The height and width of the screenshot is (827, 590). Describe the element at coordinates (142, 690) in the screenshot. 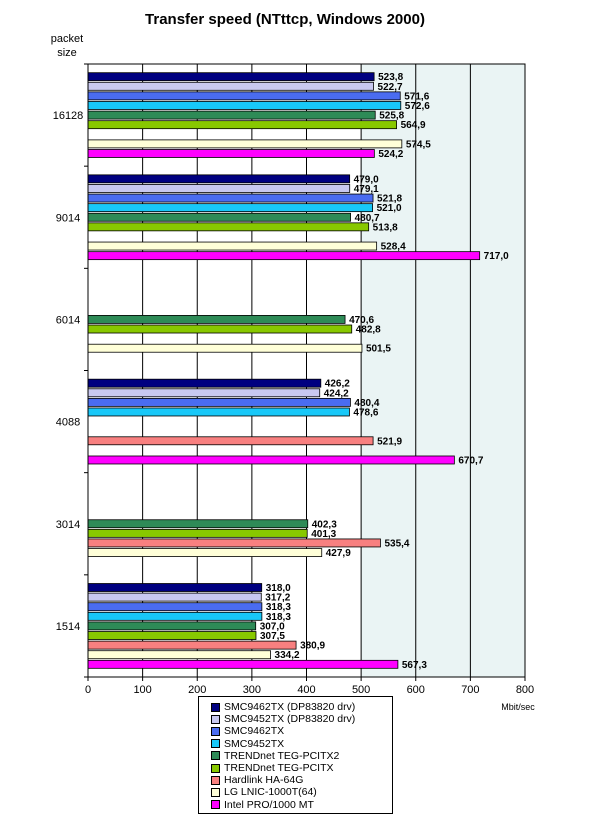

I see `x-tick-label: 100` at that location.